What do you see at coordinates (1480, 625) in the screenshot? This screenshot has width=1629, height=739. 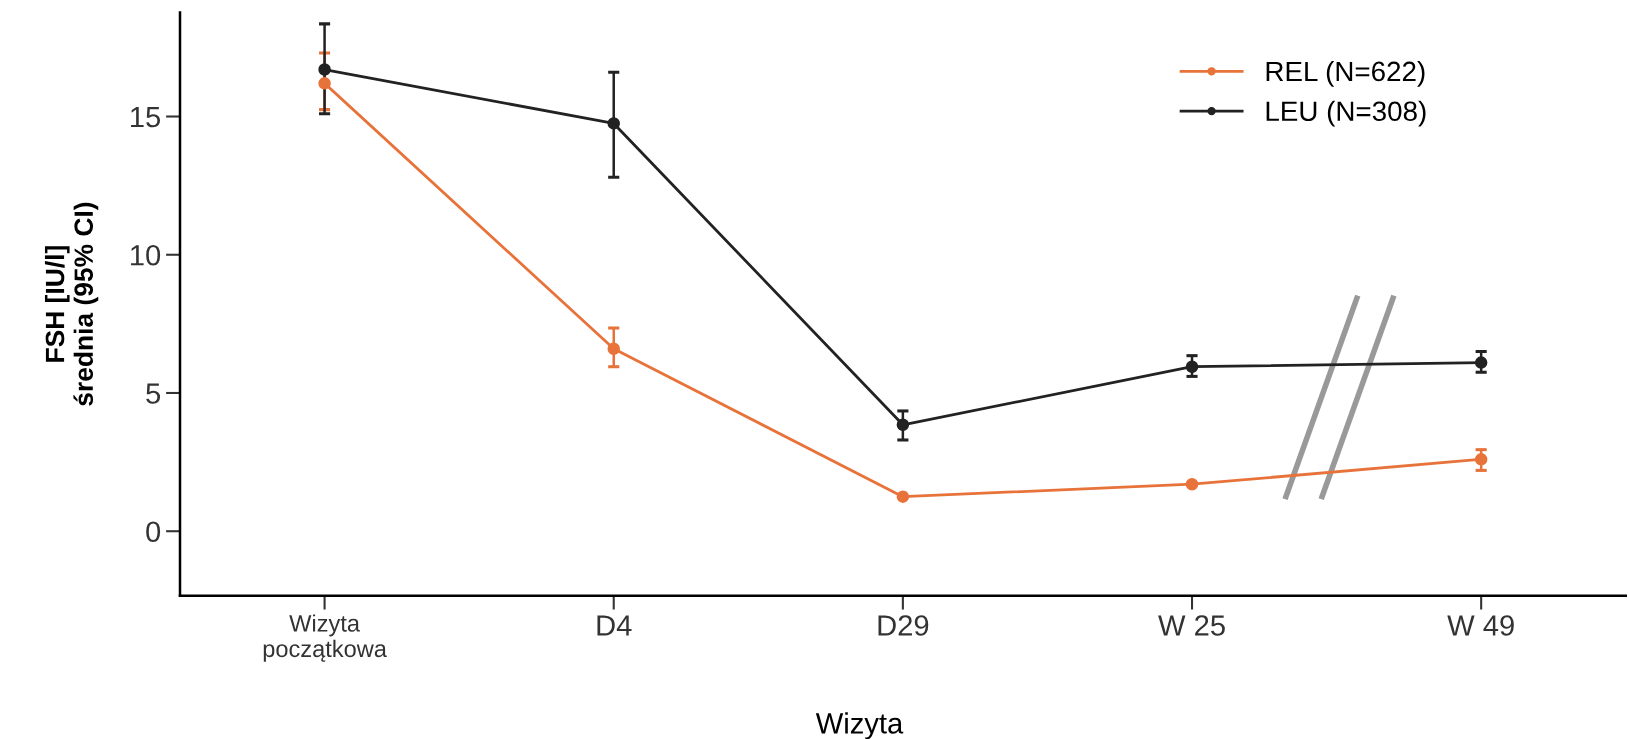 I see `x-tick-label: W 49` at bounding box center [1480, 625].